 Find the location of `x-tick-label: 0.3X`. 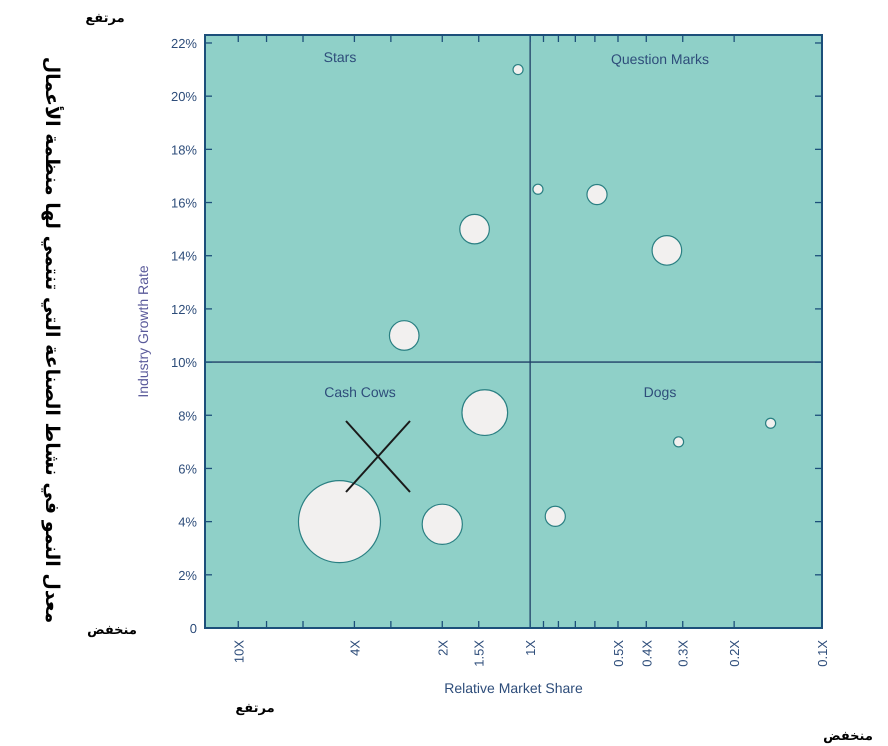

x-tick-label: 0.3X is located at coordinates (683, 653).